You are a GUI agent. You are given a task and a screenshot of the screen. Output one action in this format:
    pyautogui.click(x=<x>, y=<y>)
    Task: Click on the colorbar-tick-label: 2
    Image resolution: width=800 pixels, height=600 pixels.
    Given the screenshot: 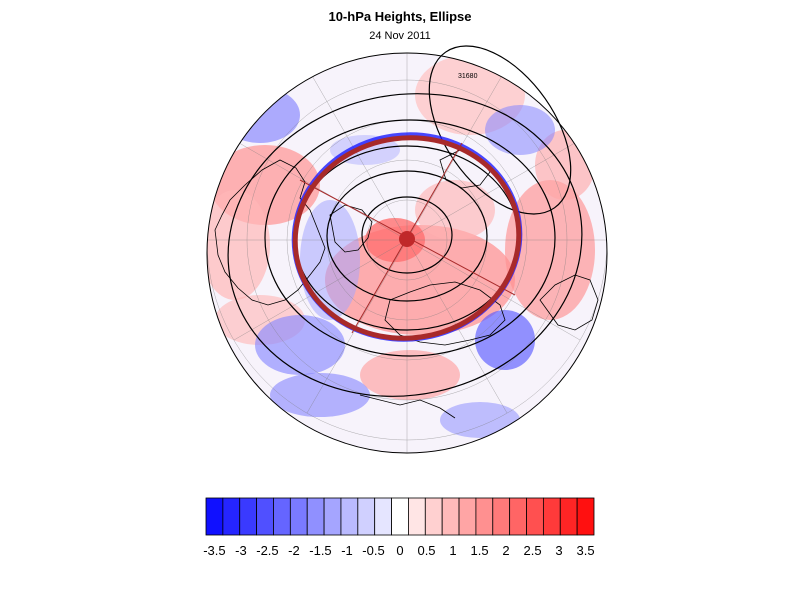 What is the action you would take?
    pyautogui.click(x=506, y=550)
    